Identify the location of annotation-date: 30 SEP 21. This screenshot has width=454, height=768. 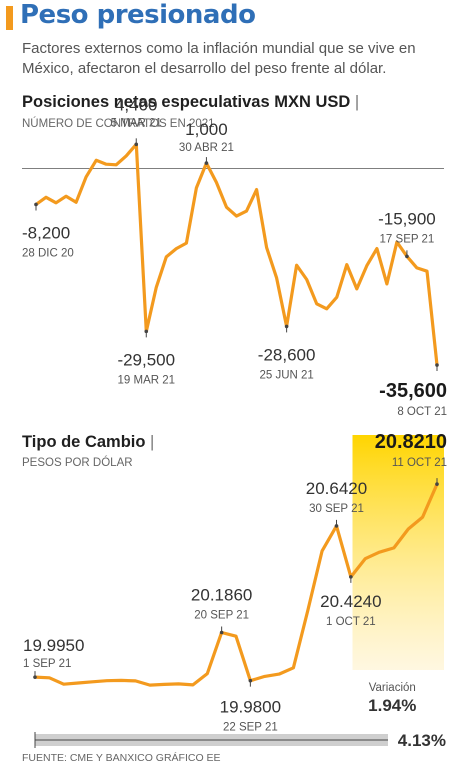
(336, 509).